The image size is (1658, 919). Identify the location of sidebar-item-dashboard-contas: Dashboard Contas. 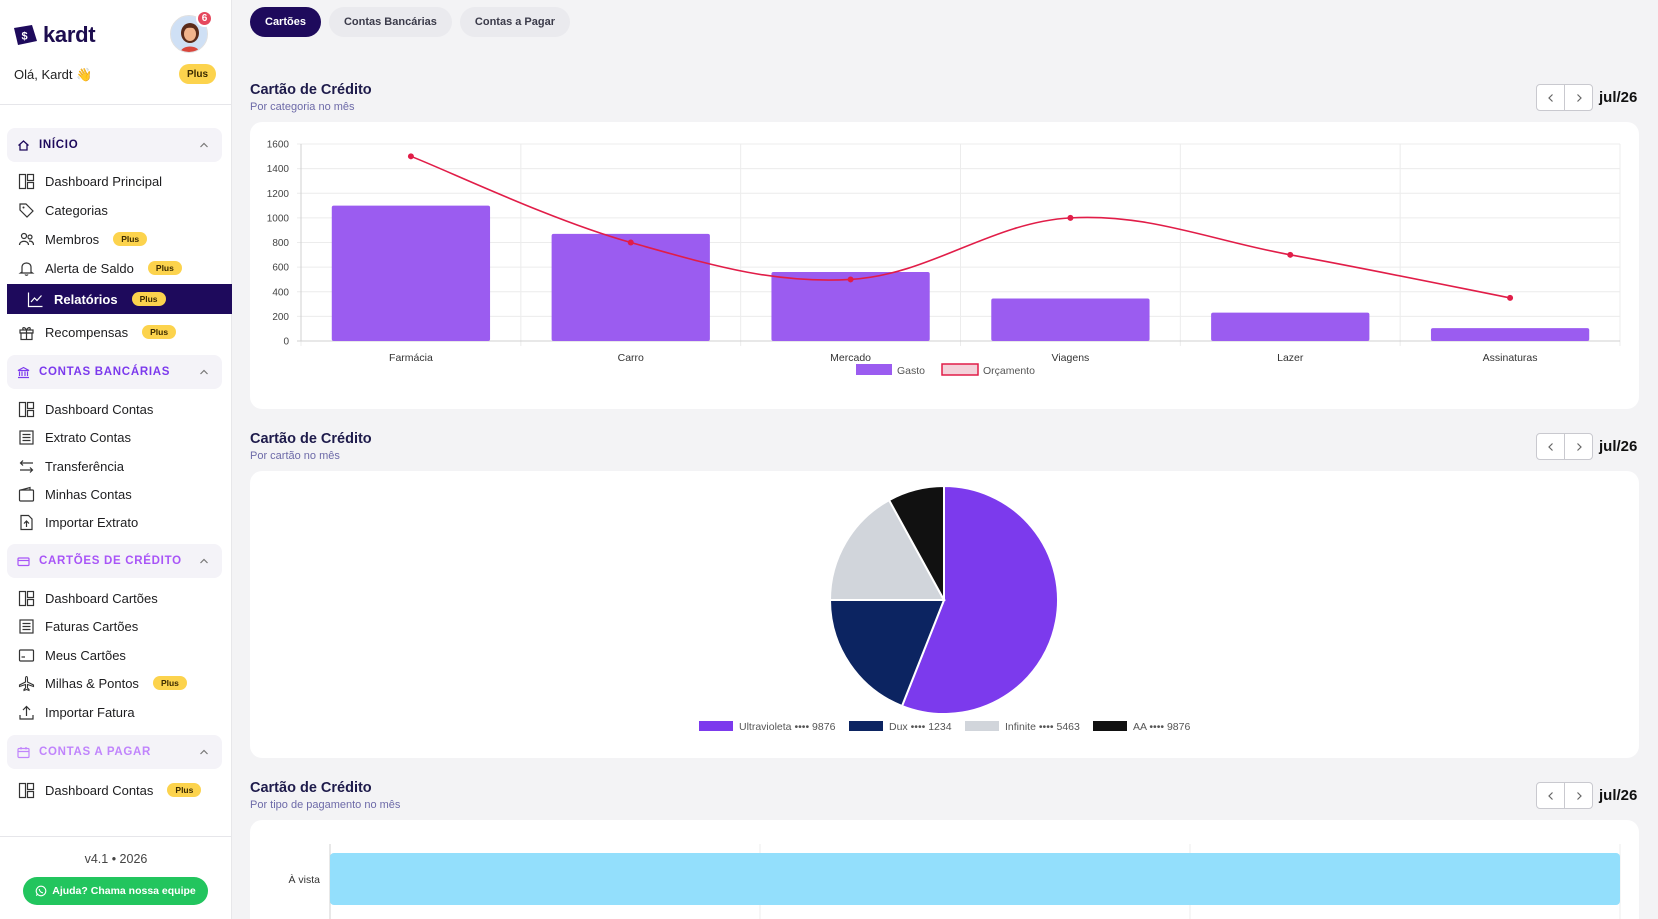
(119, 409).